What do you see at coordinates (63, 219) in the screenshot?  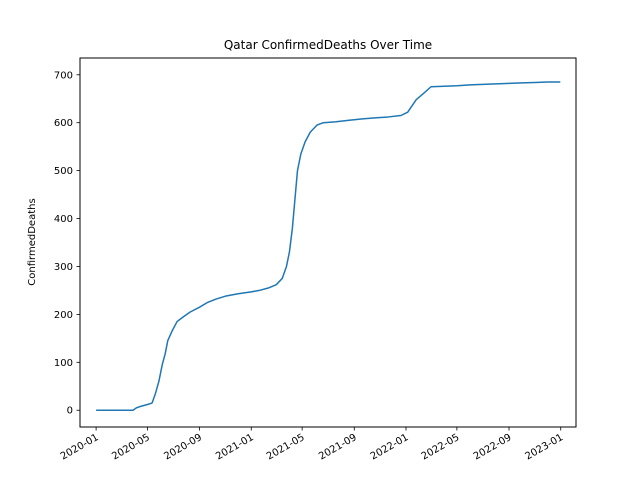 I see `y-tick-label: 400` at bounding box center [63, 219].